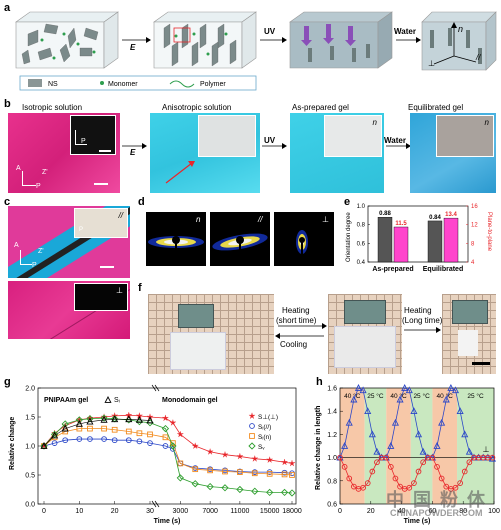 Image resolution: width=501 pixels, height=530 pixels. Describe the element at coordinates (52, 107) in the screenshot. I see `b-title-1: Isotropic solution` at that location.